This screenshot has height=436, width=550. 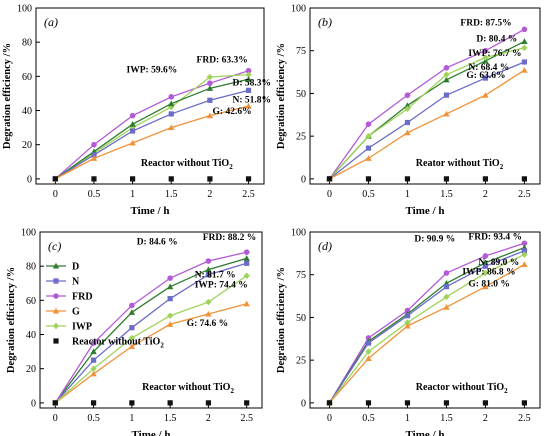 What do you see at coordinates (82, 327) in the screenshot?
I see `legend-label: IWP` at bounding box center [82, 327].